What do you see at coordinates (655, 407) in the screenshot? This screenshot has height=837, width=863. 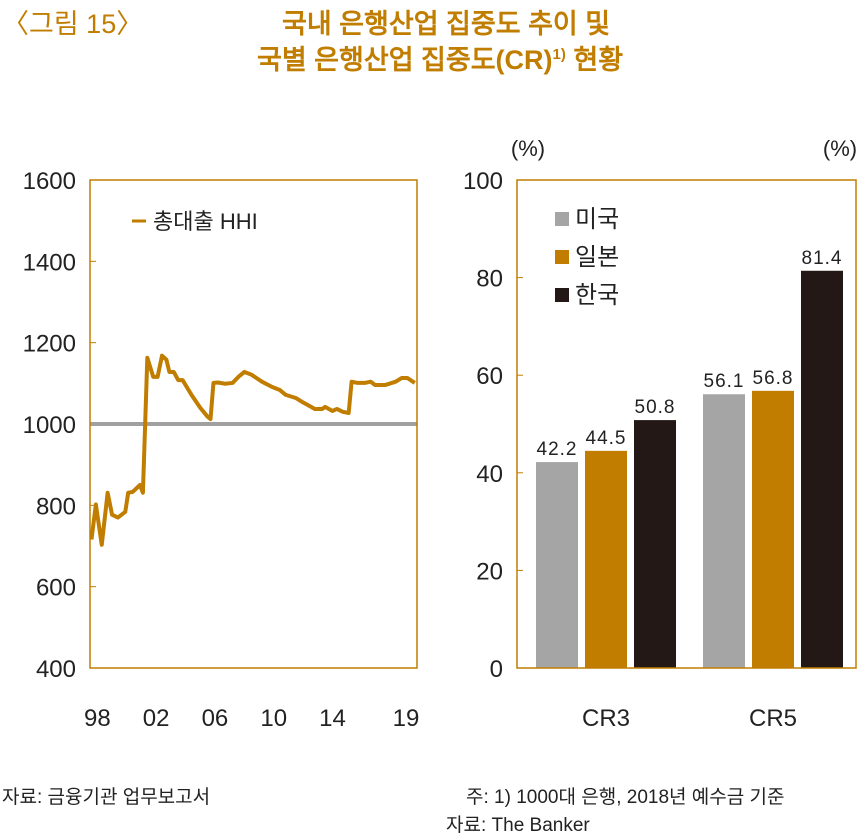 I see `bar-value-label: 50.8` at bounding box center [655, 407].